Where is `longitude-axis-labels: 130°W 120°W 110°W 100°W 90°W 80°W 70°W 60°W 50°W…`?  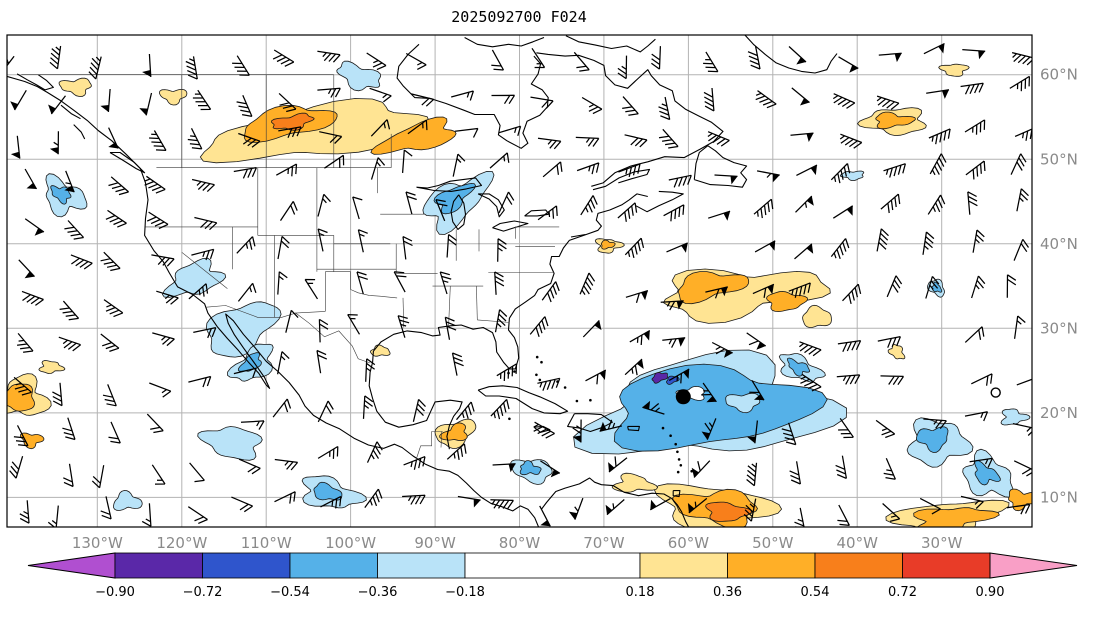 longitude-axis-labels: 130°W 120°W 110°W 100°W 90°W 80°W 70°W 60°W 50°W… is located at coordinates (517, 543).